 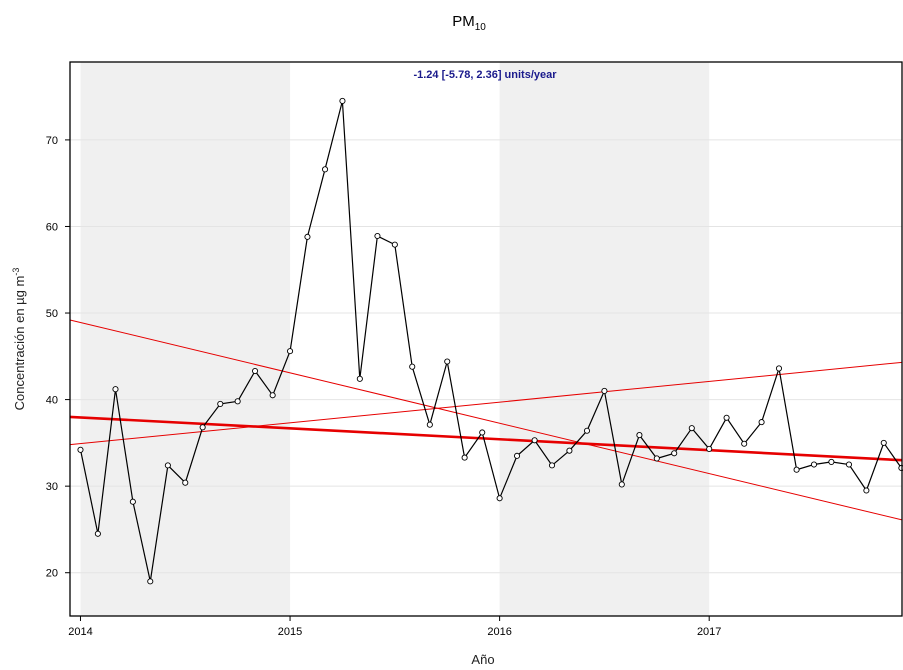 What do you see at coordinates (52, 314) in the screenshot?
I see `y-tick-label: 50` at bounding box center [52, 314].